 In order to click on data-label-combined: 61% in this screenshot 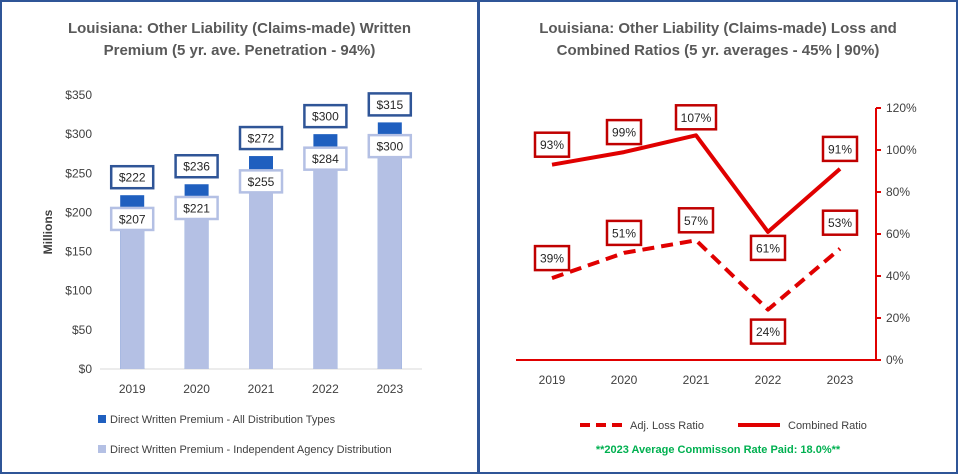, I will do `click(768, 248)`.